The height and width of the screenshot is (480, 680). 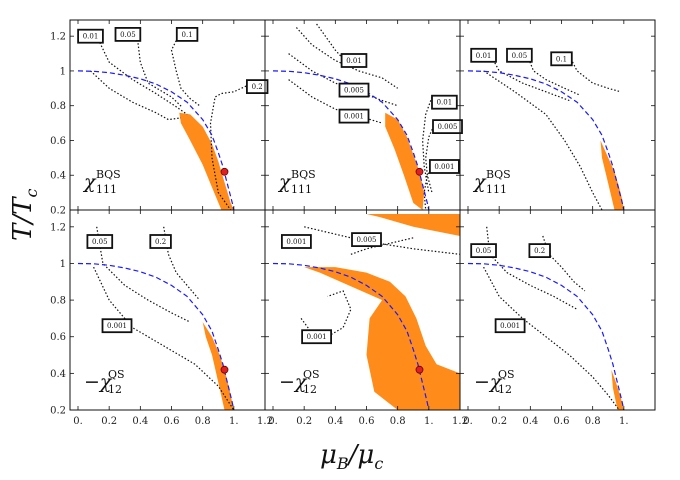 I want to click on y-tick-label: 0.2, so click(x=58, y=411).